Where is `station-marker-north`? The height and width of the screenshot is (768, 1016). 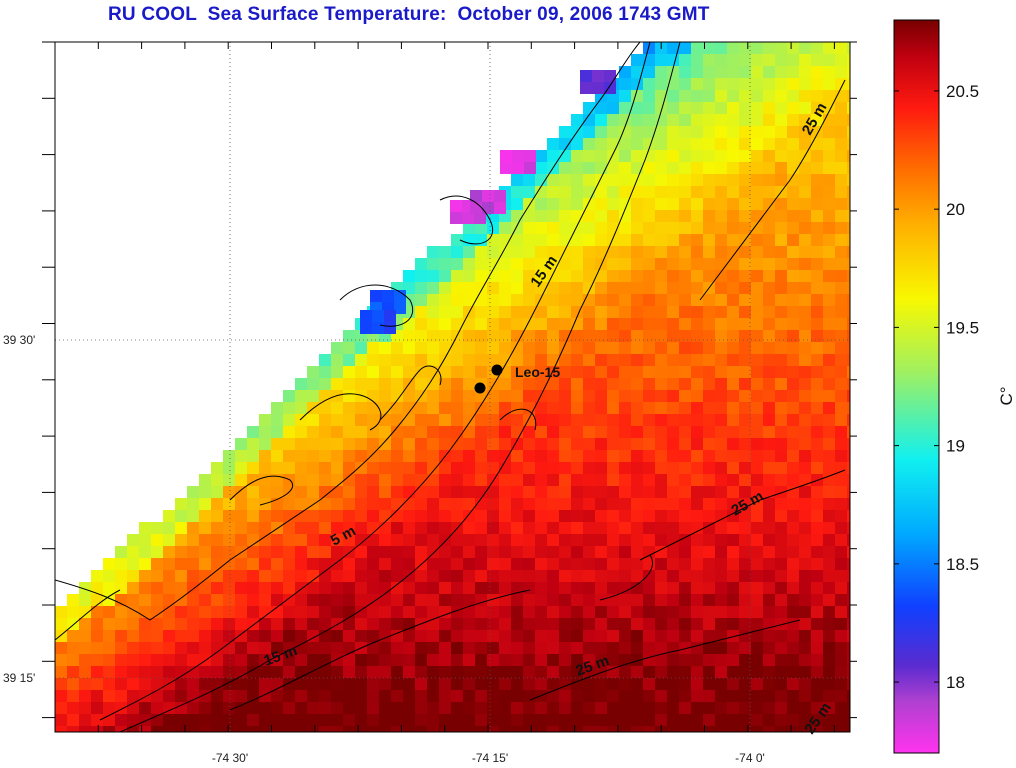 station-marker-north is located at coordinates (497, 370).